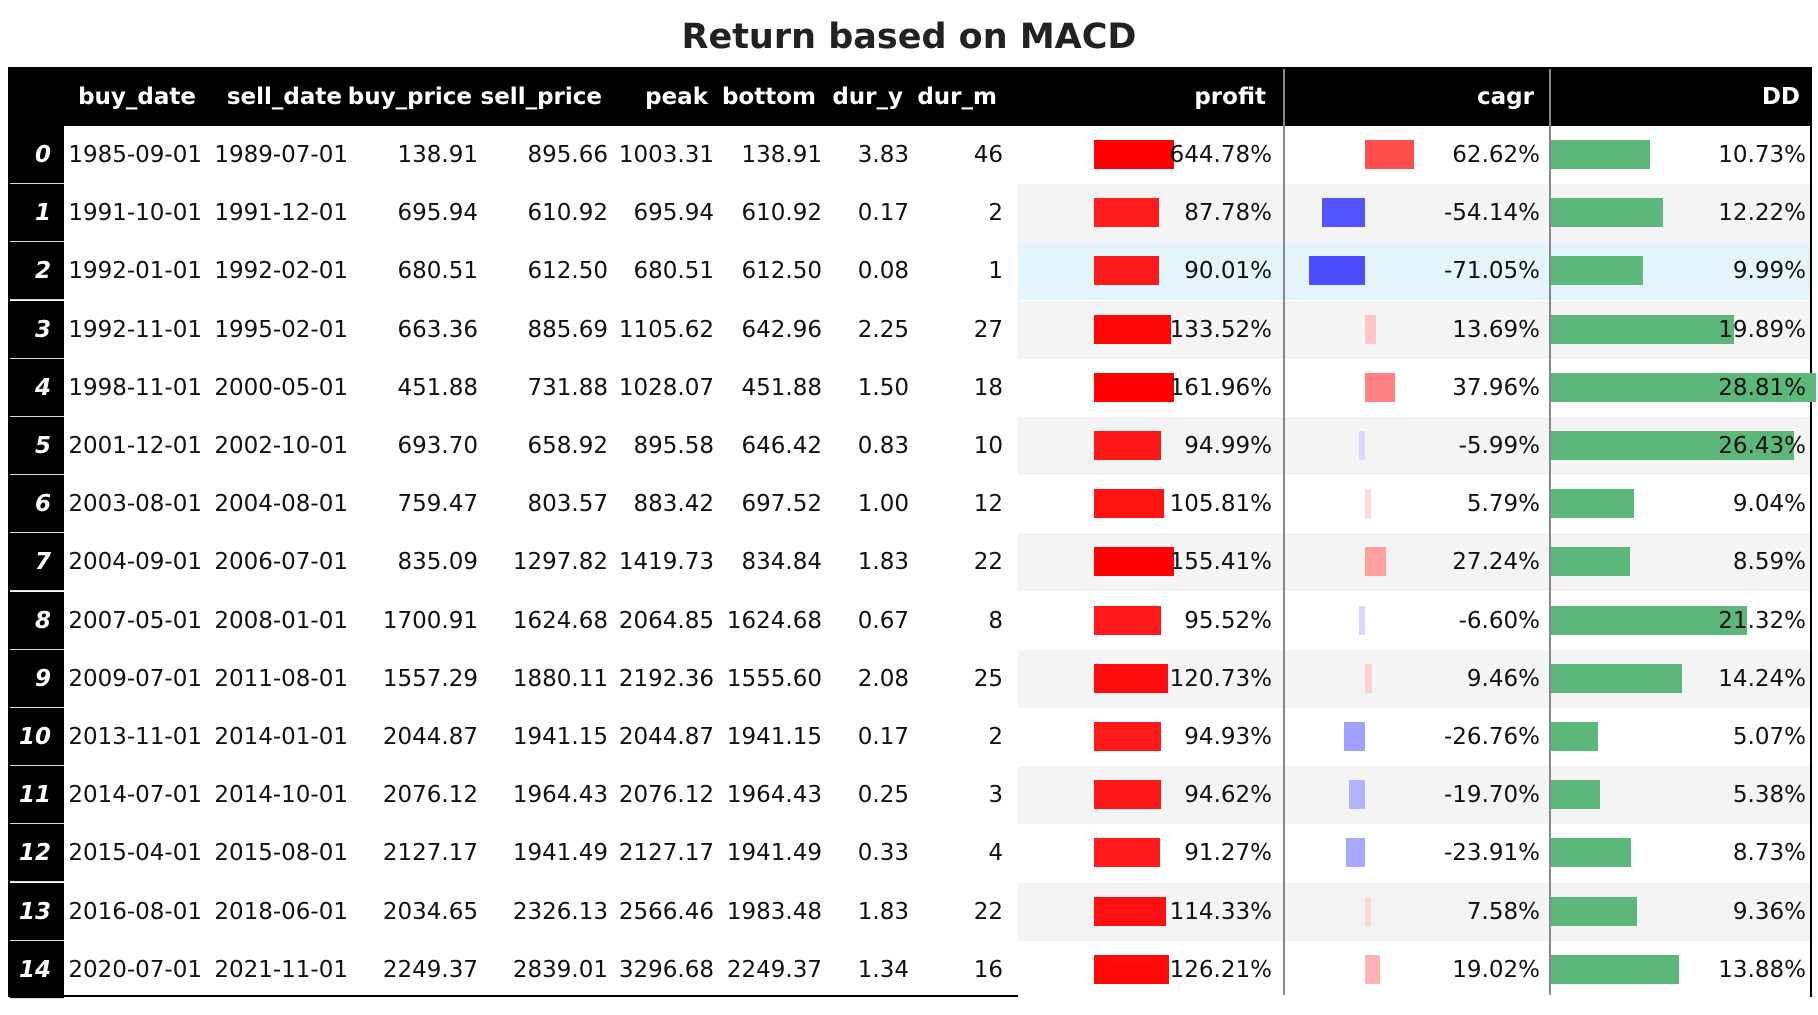 Image resolution: width=1818 pixels, height=1015 pixels. I want to click on cell-dd: 10.73%, so click(1762, 155).